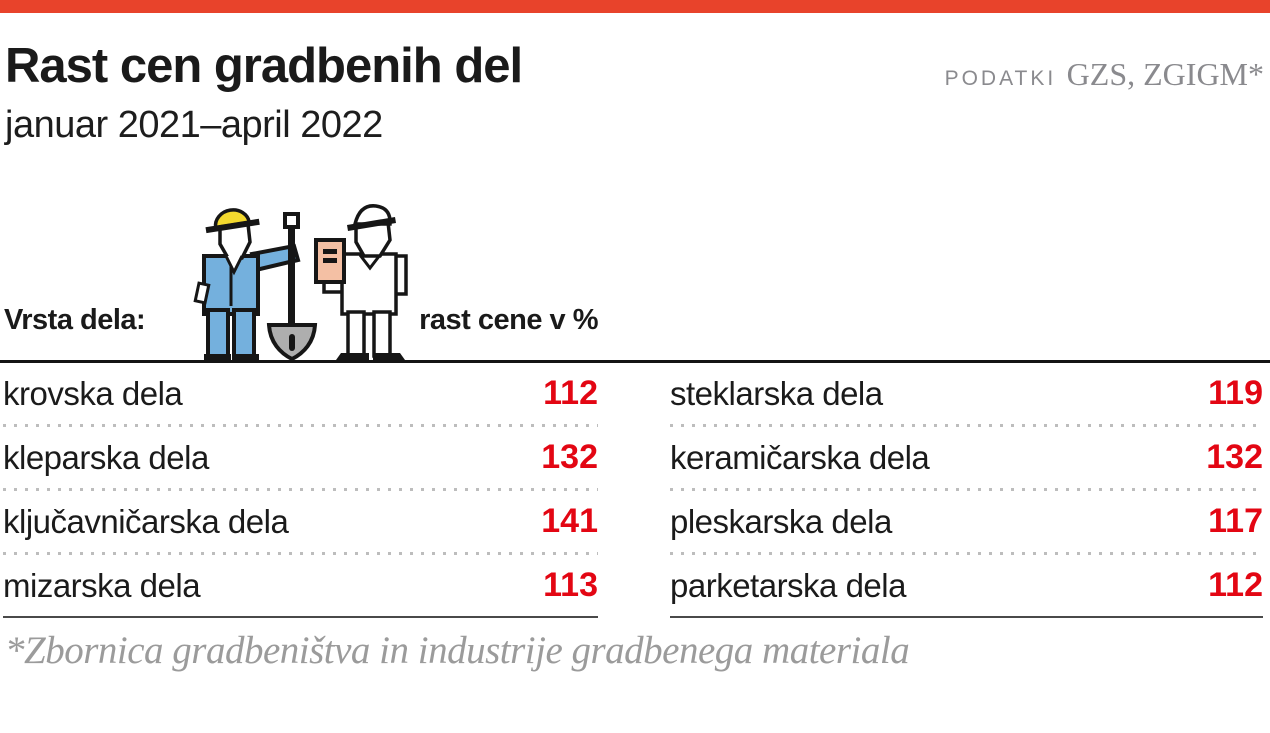  I want to click on work-type-label: keramičarska dela, so click(800, 457).